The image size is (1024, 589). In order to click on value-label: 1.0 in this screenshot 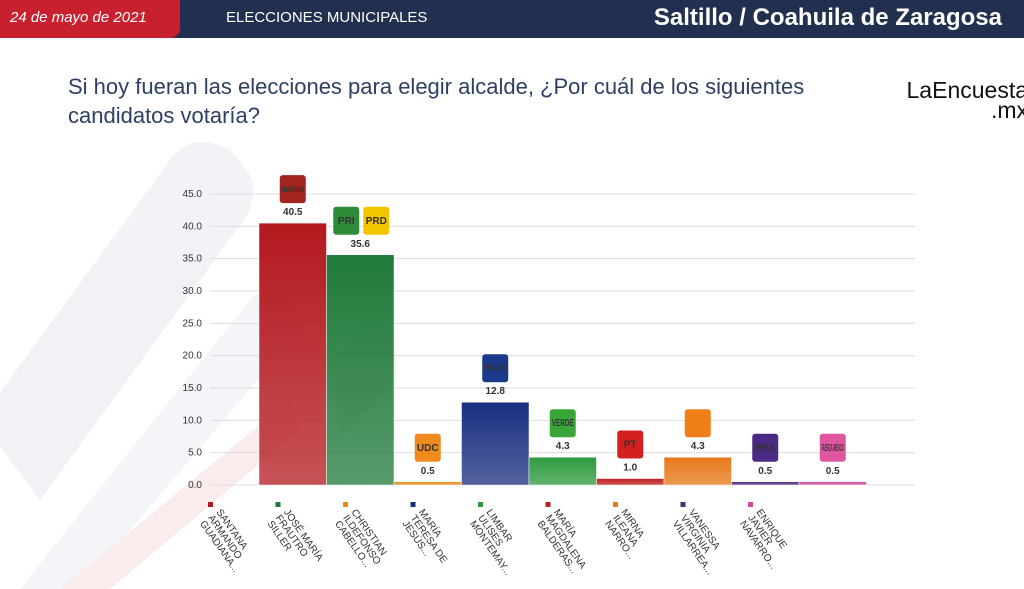, I will do `click(630, 468)`.